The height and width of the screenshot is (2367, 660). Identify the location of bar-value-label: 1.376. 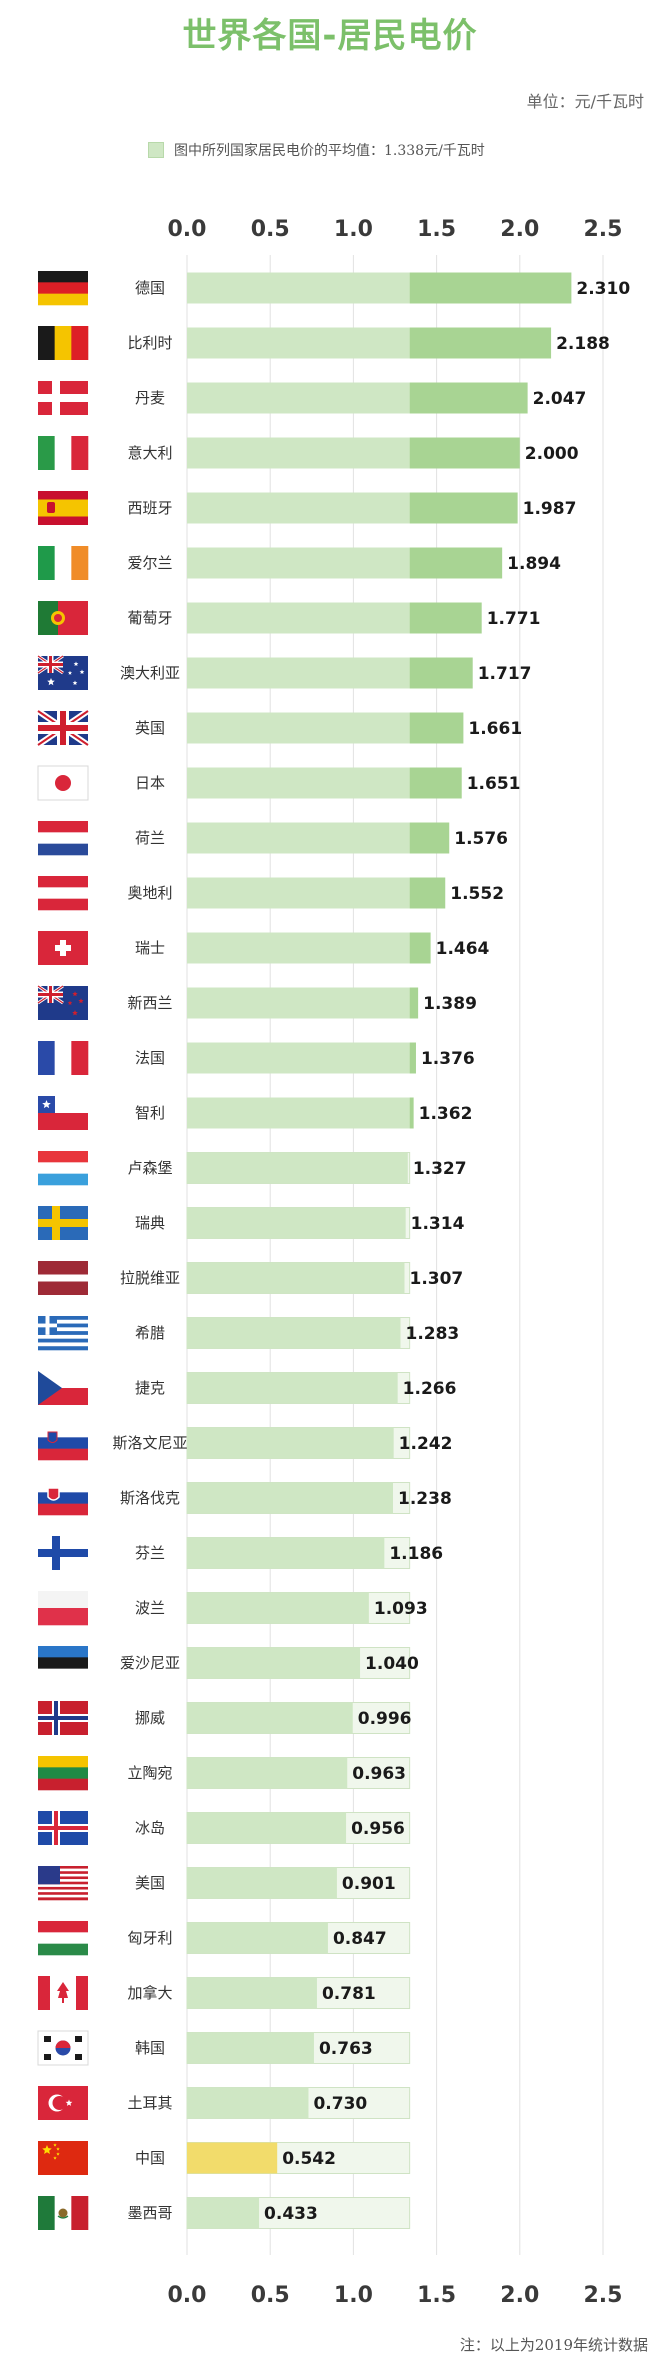
(448, 1059).